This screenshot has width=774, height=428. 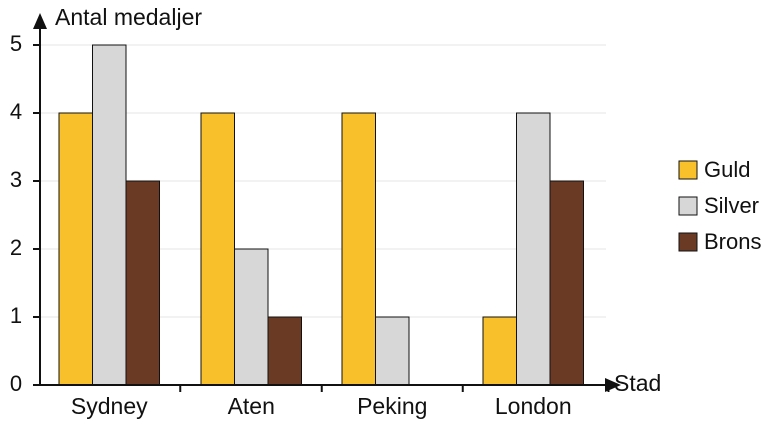 What do you see at coordinates (75, 249) in the screenshot?
I see `bar-guld-sydney` at bounding box center [75, 249].